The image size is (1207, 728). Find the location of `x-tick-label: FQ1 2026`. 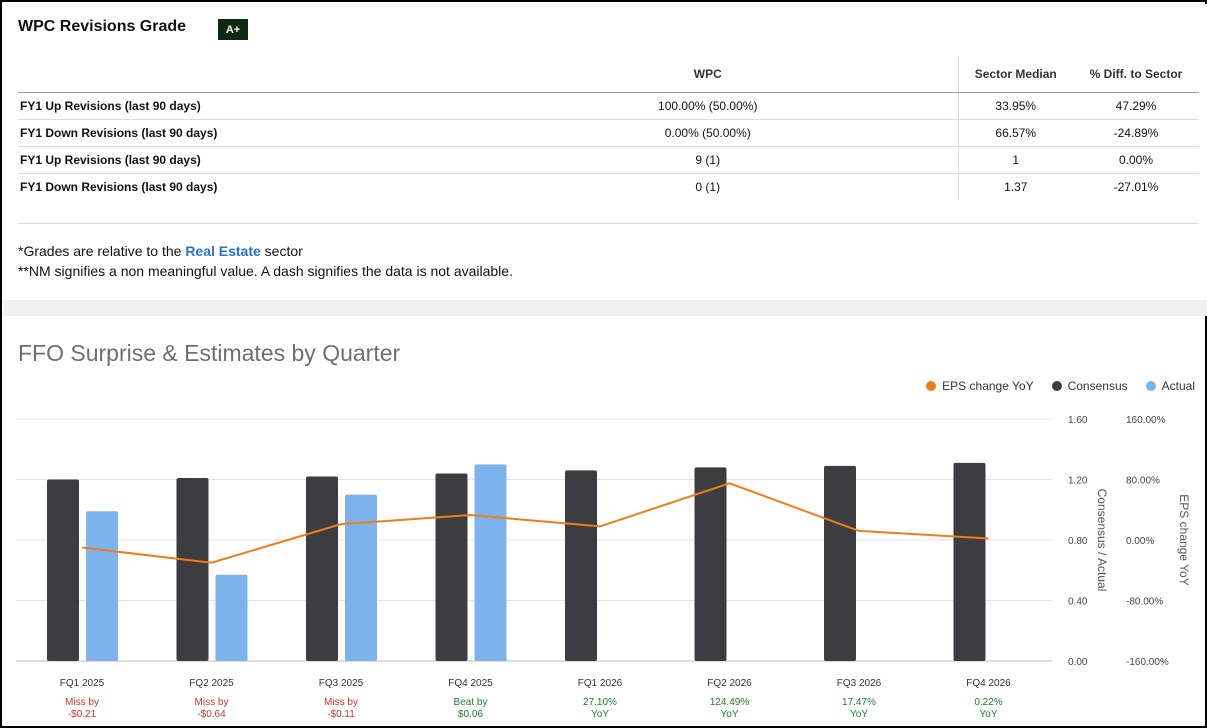

x-tick-label: FQ1 2026 is located at coordinates (600, 683).